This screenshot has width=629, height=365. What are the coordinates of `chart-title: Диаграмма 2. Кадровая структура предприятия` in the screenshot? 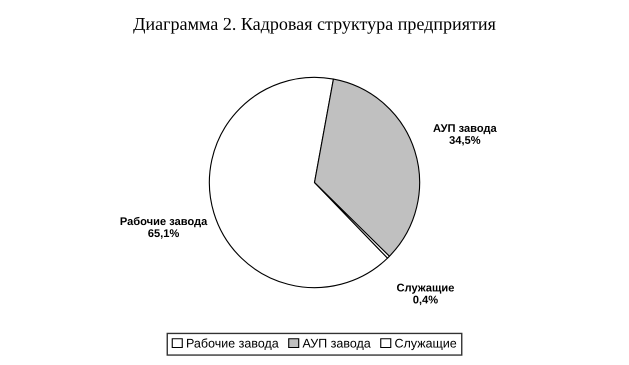 It's located at (314, 26).